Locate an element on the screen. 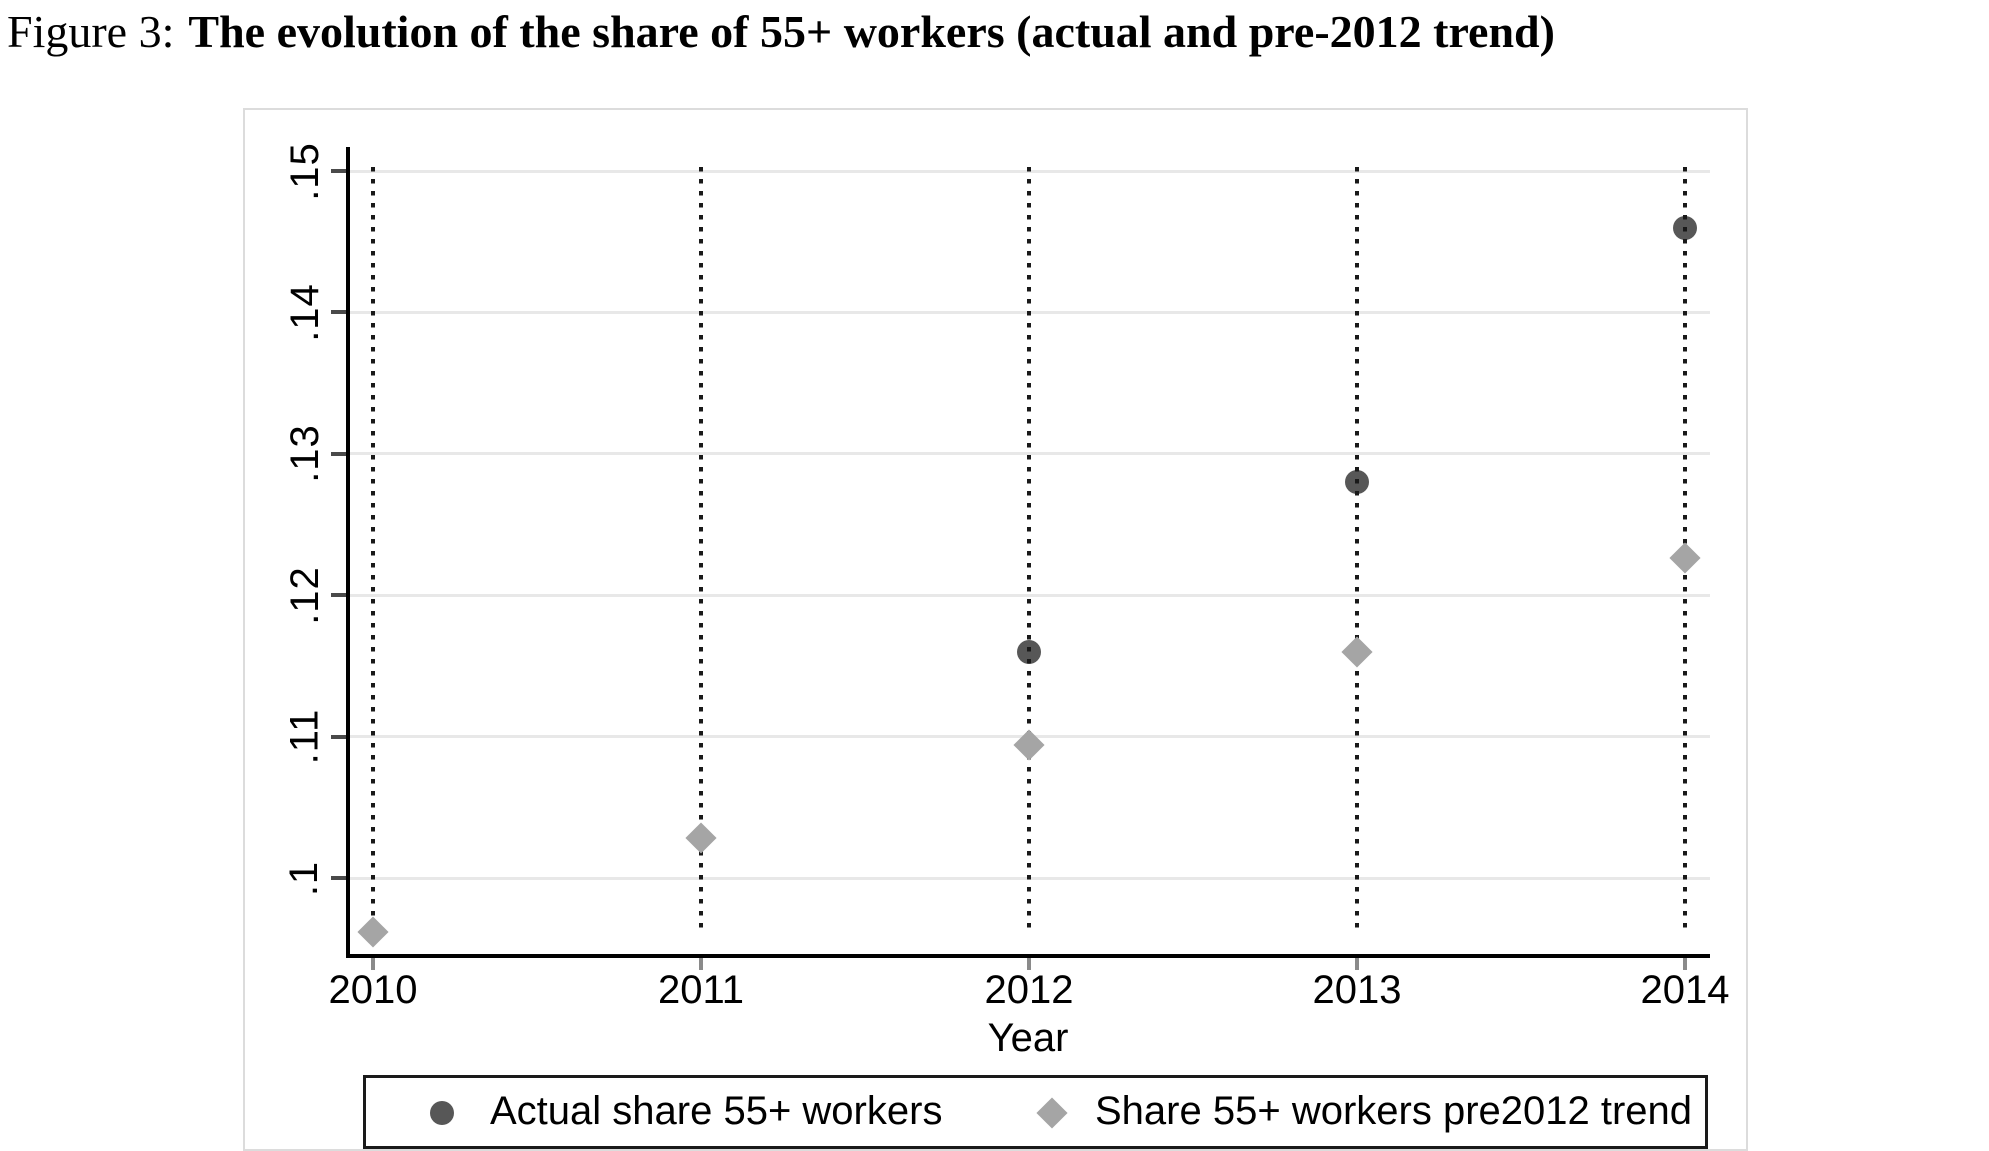  figure-number-label: Figure 3: is located at coordinates (91, 31).